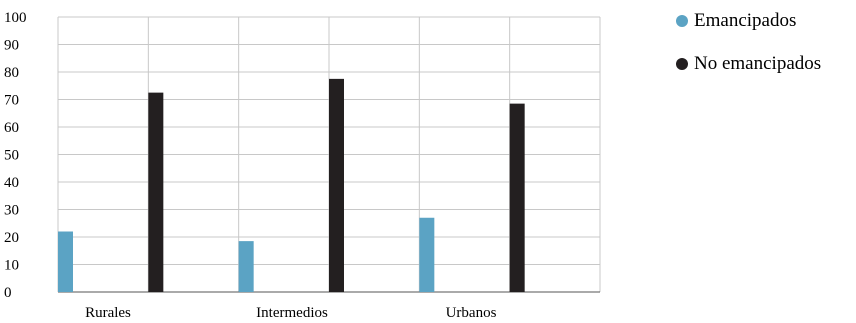 The width and height of the screenshot is (856, 323). I want to click on y-axis-ticks: 0 10 20 30 40 50 60 70 80 90 100, so click(15, 155).